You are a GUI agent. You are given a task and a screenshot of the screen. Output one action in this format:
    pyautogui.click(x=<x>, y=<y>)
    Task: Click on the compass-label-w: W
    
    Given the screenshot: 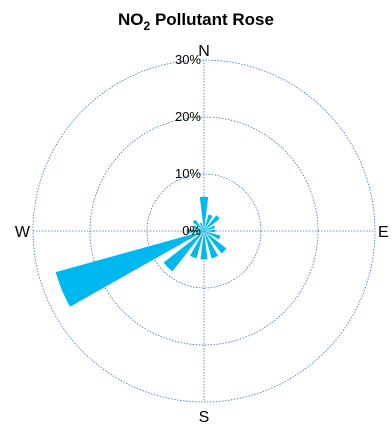 What is the action you would take?
    pyautogui.click(x=23, y=232)
    